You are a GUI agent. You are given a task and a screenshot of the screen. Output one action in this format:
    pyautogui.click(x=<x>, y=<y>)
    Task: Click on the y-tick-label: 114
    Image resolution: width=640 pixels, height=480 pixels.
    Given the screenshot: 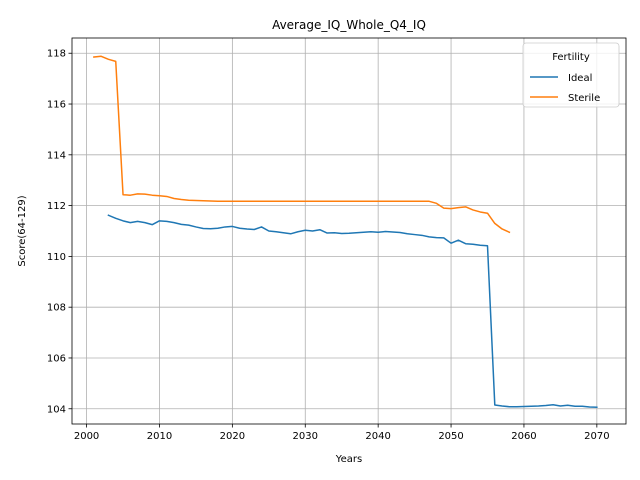 What is the action you would take?
    pyautogui.click(x=56, y=155)
    